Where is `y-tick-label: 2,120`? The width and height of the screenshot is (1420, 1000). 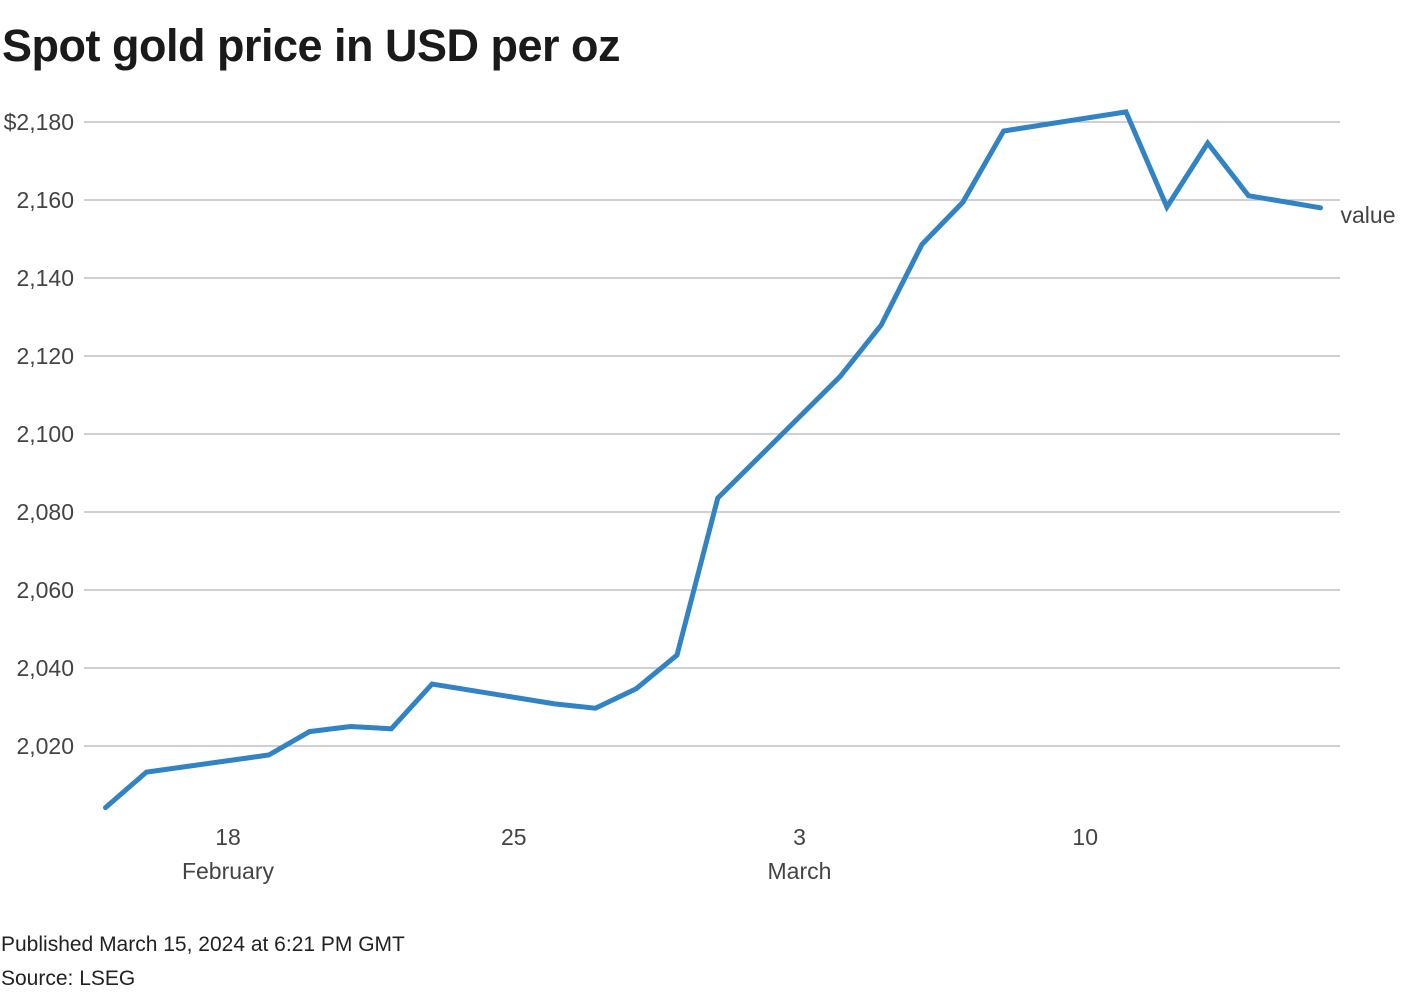 y-tick-label: 2,120 is located at coordinates (45, 356).